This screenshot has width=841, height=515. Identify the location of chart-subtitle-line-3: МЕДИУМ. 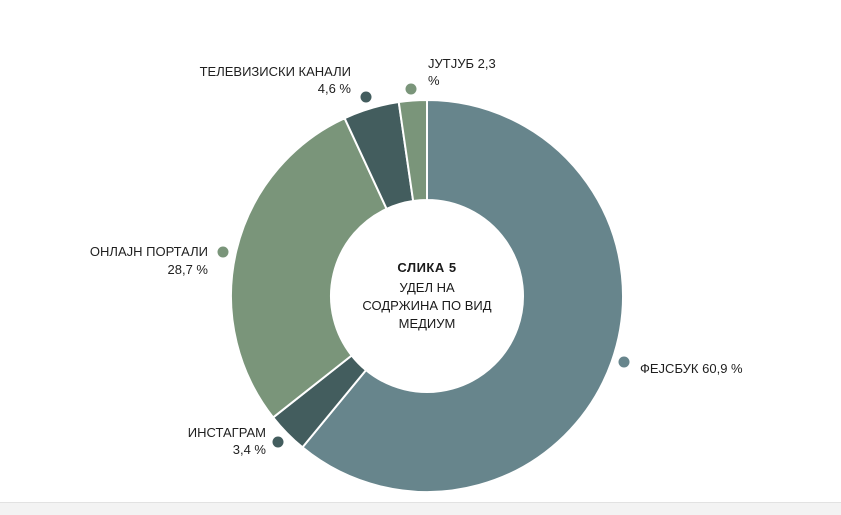
(427, 323).